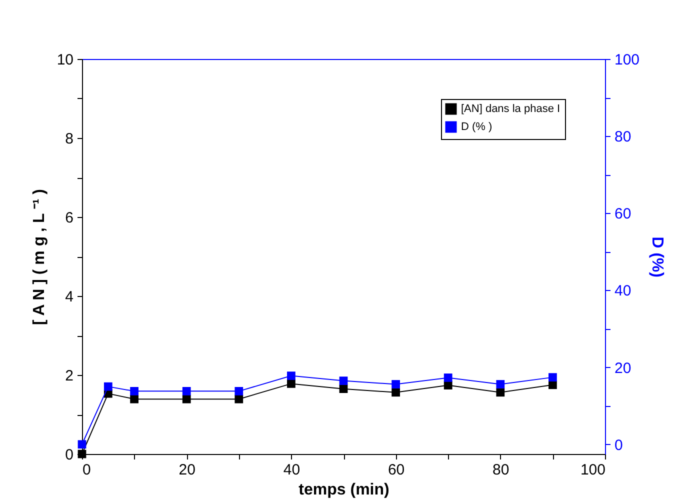 This screenshot has height=503, width=673. What do you see at coordinates (623, 368) in the screenshot?
I see `y2-tick-label: 20` at bounding box center [623, 368].